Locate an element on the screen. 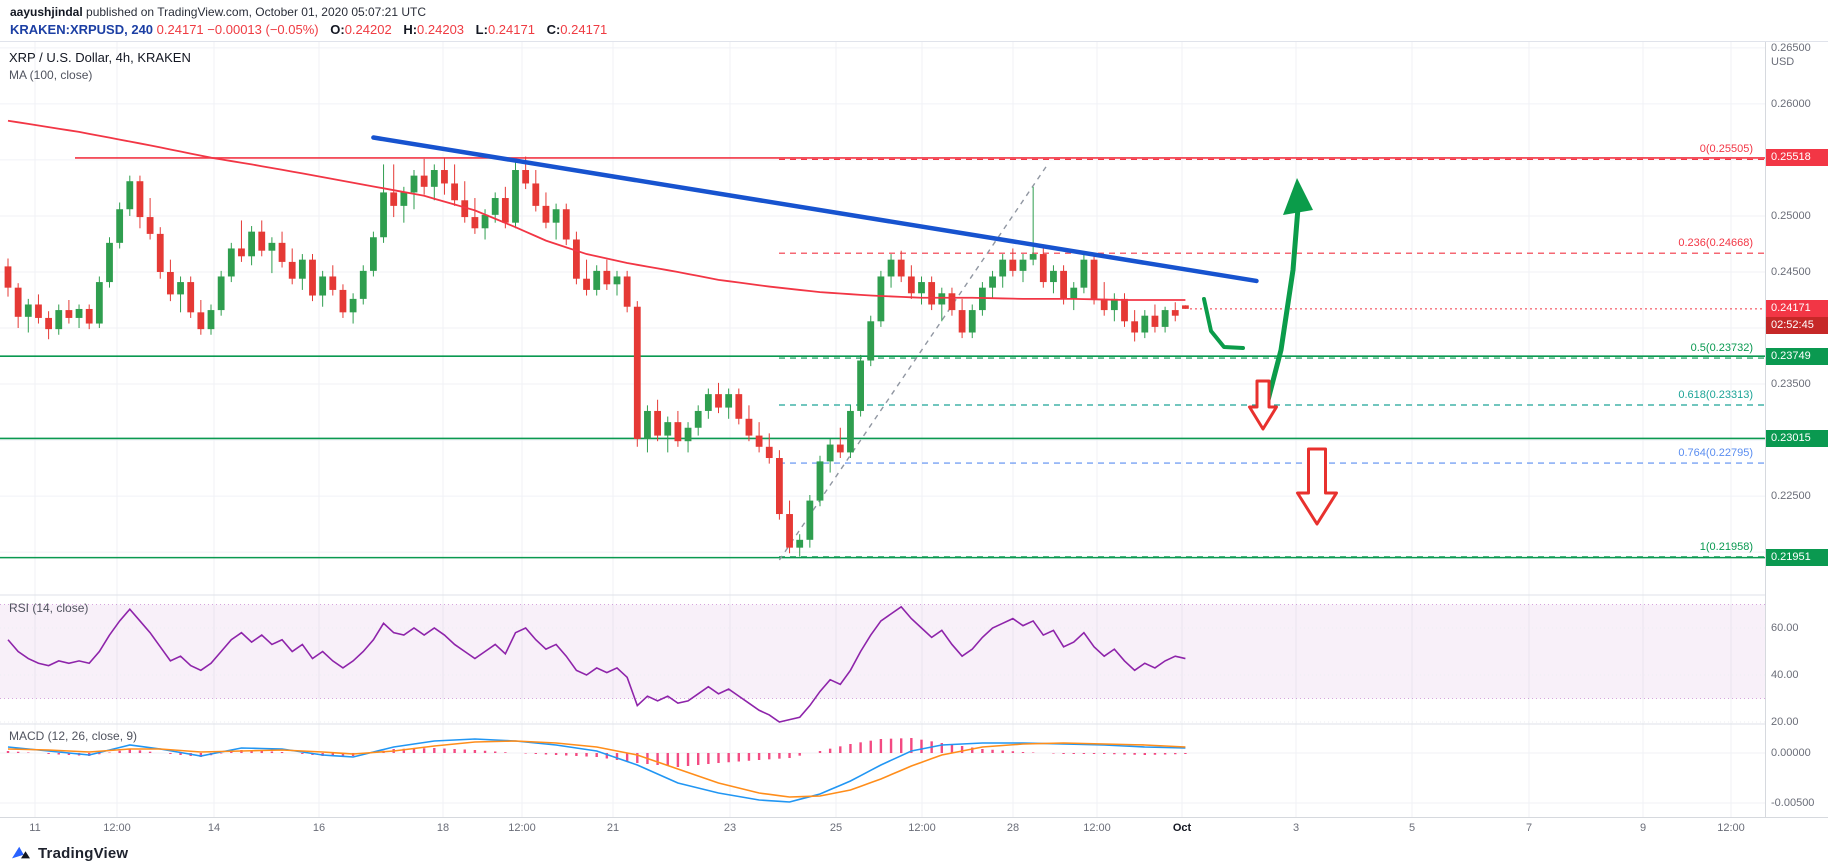 The height and width of the screenshot is (868, 1828). price-tick-label: 0.24500 is located at coordinates (1791, 271).